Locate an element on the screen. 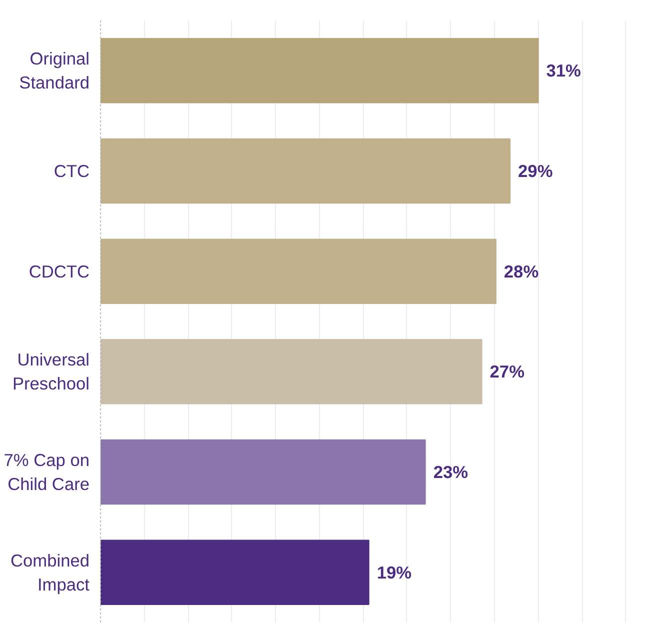 This screenshot has width=656, height=632. data-label: 23% is located at coordinates (450, 472).